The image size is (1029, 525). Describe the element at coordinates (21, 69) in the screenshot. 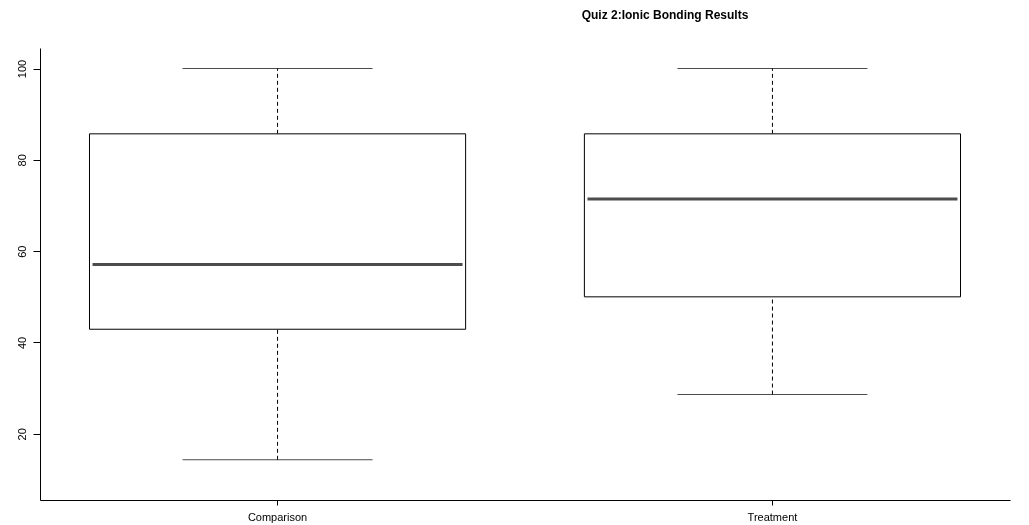

I see `y-tick-label: 100` at that location.